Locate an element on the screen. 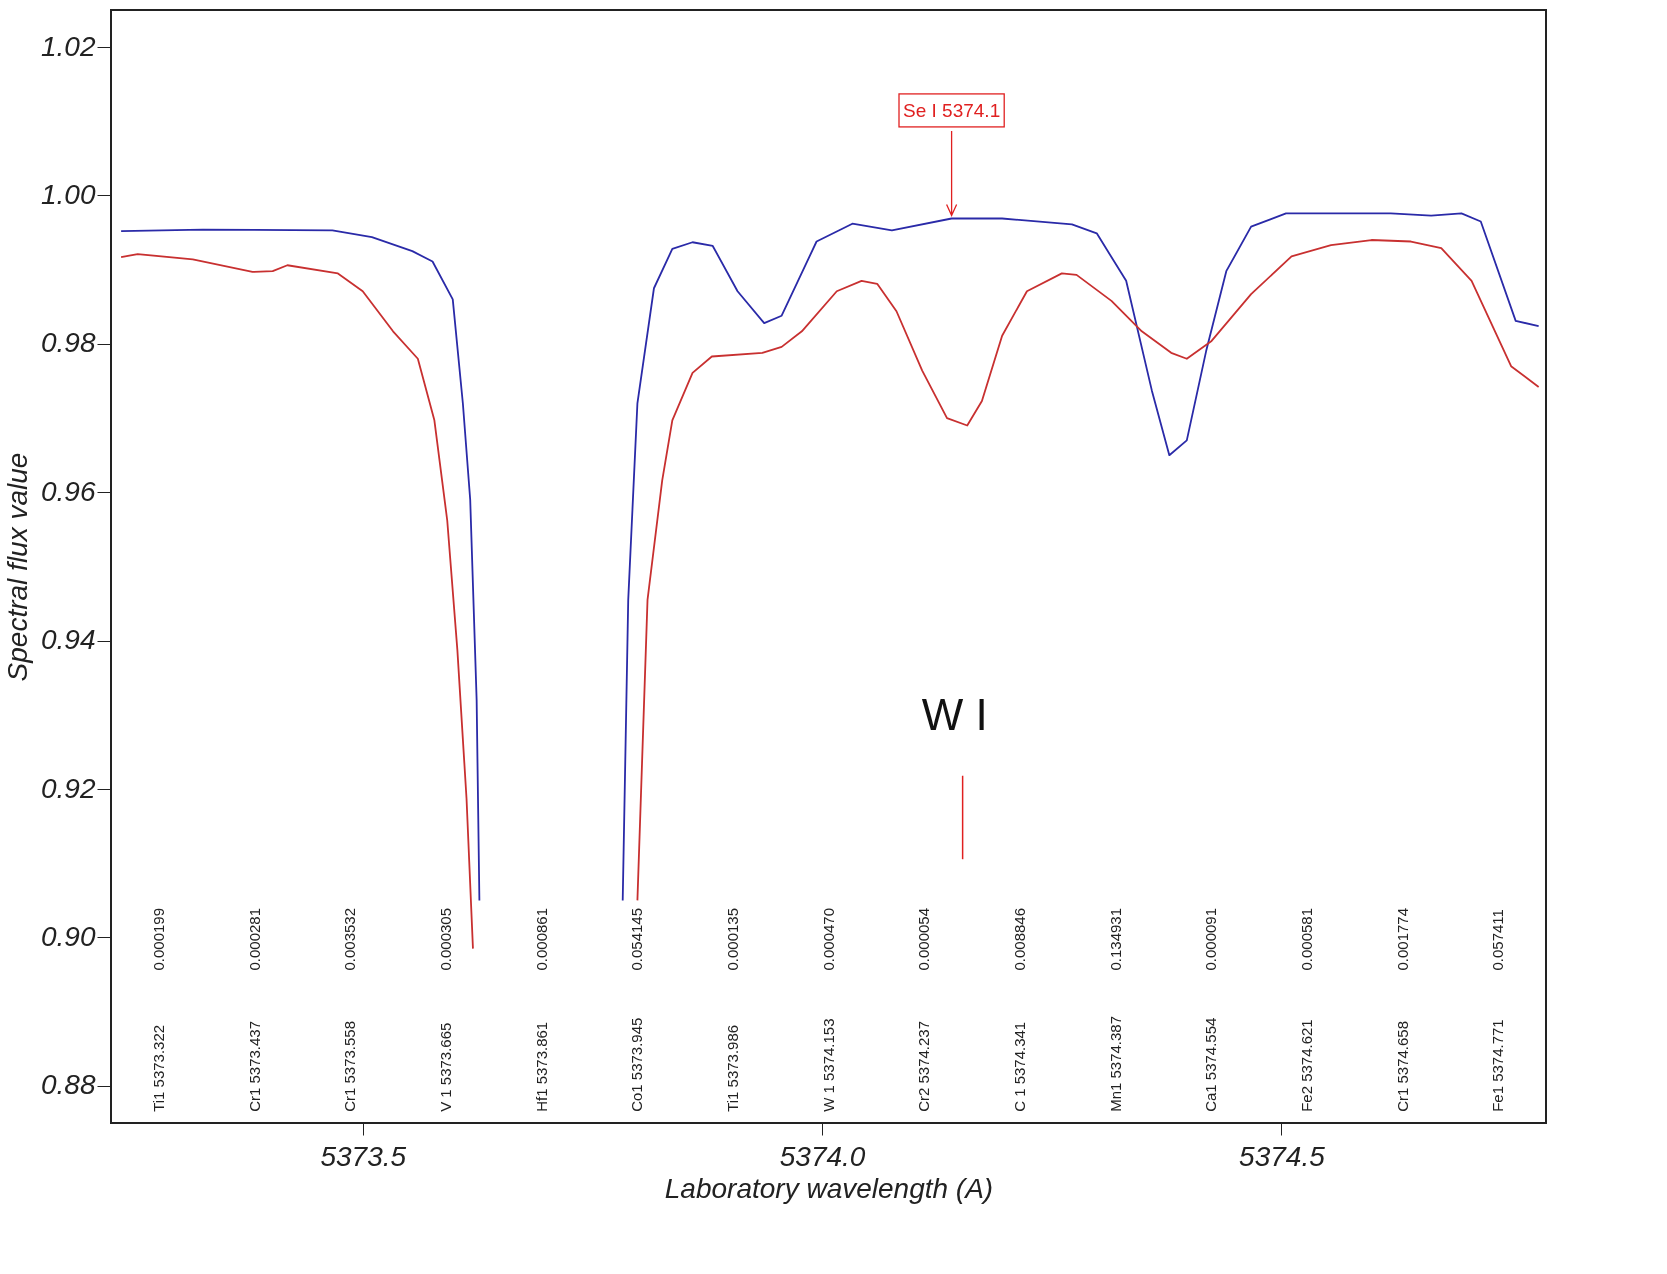 Image resolution: width=1667 pixels, height=1274 pixels. annotation: 0.008846 is located at coordinates (1019, 939).